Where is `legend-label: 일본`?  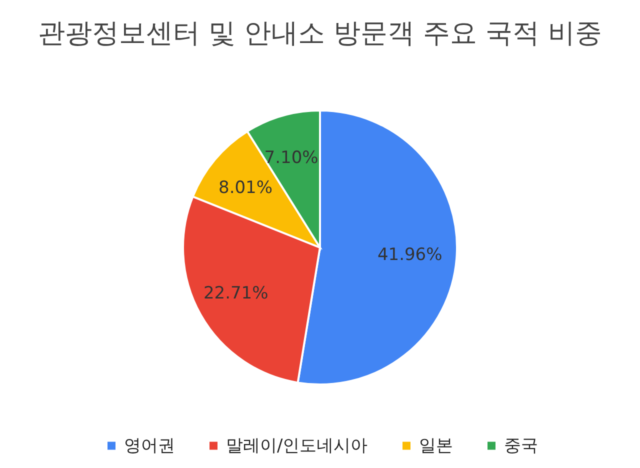
legend-label: 일본 is located at coordinates (436, 446).